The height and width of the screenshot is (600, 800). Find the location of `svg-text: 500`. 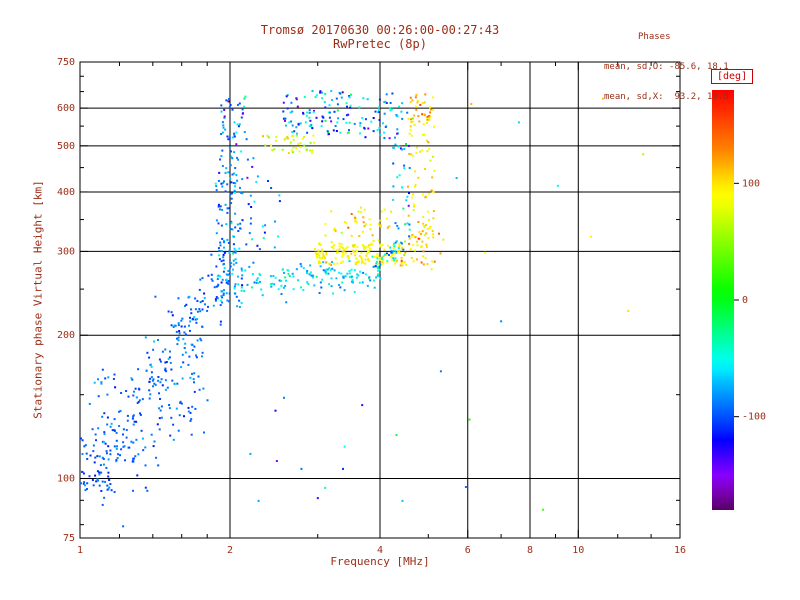

svg-text: 500 is located at coordinates (66, 146).